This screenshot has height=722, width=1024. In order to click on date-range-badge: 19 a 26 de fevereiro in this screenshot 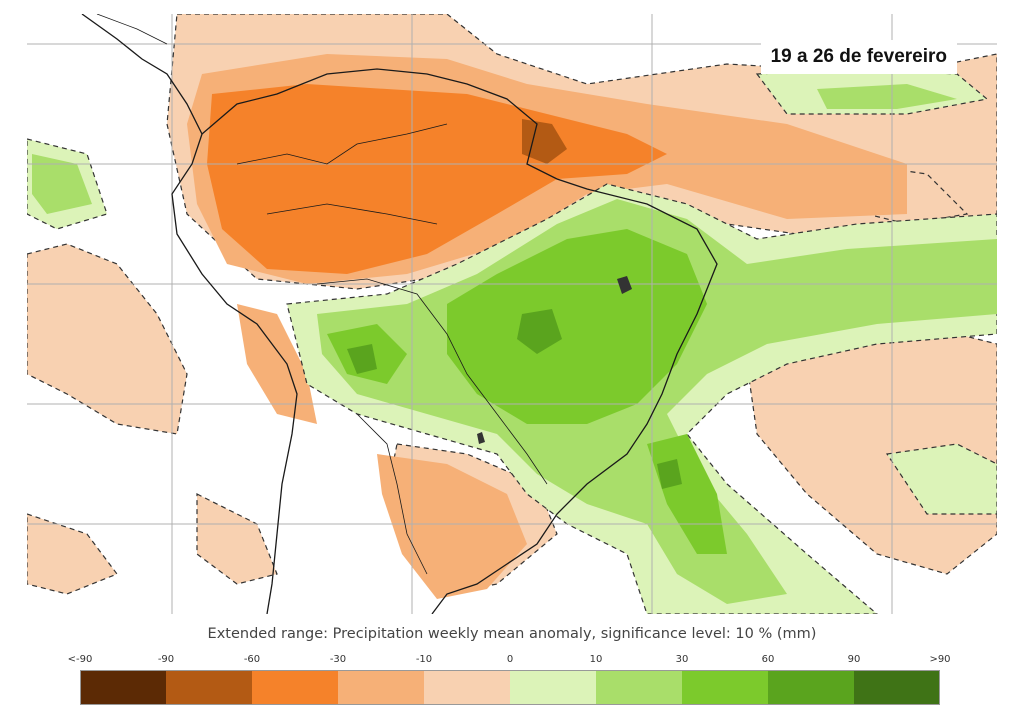, I will do `click(858, 57)`.